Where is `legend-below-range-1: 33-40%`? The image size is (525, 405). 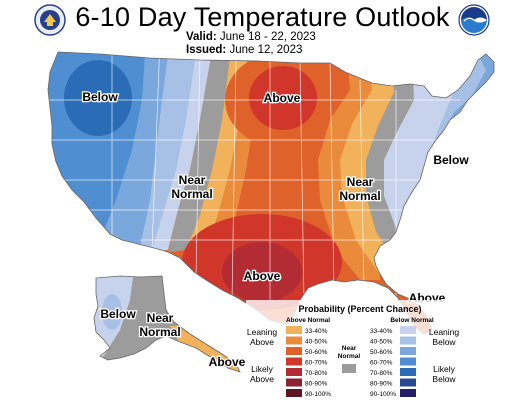 legend-below-range-1: 33-40% is located at coordinates (381, 331).